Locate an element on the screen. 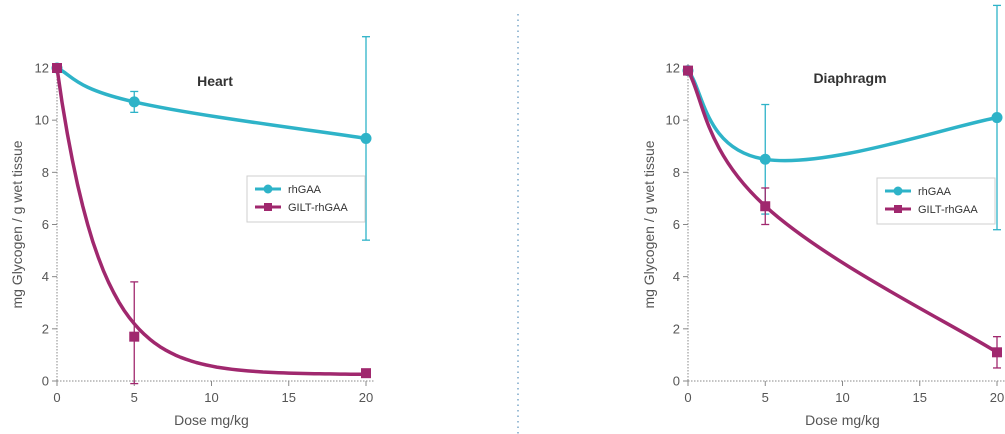 This screenshot has width=1005, height=434. chart-title: Diaphragm is located at coordinates (849, 78).